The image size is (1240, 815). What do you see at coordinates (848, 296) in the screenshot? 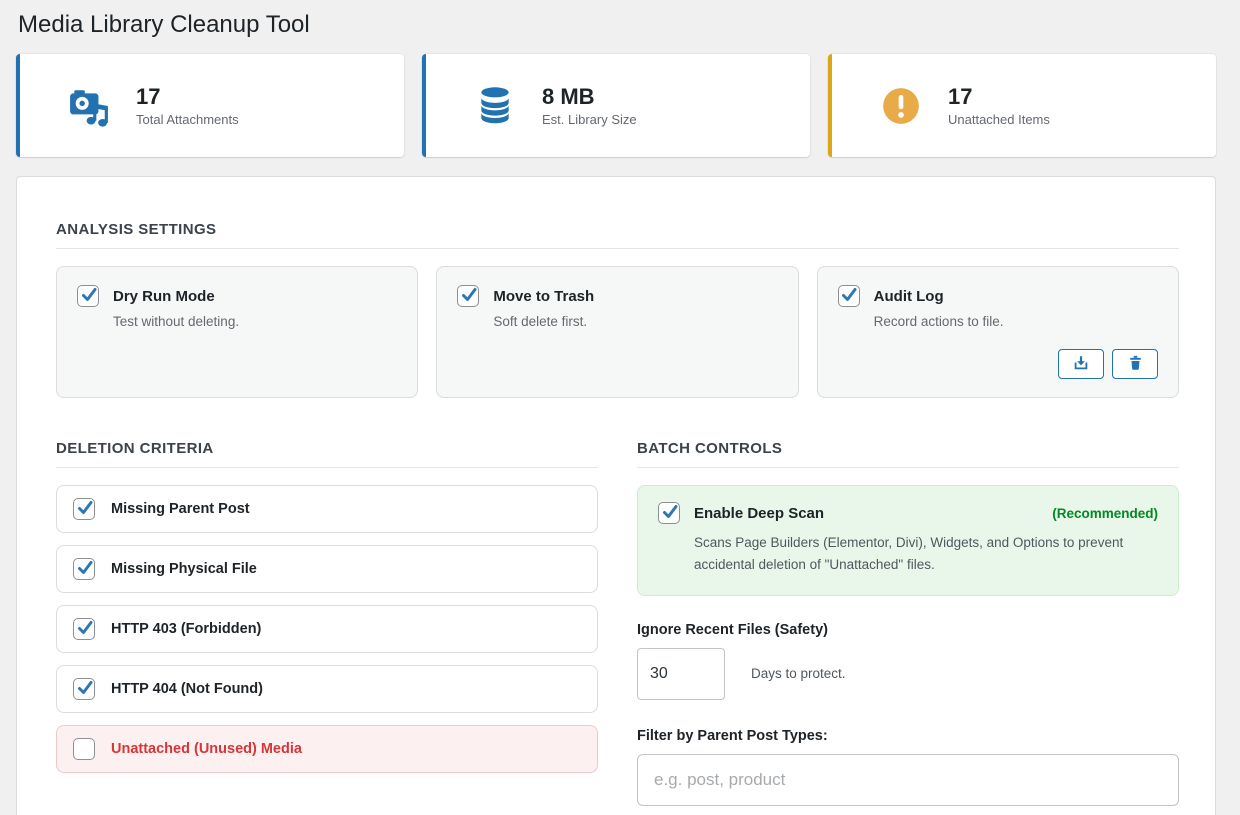
I see `audit-log-checkbox` at bounding box center [848, 296].